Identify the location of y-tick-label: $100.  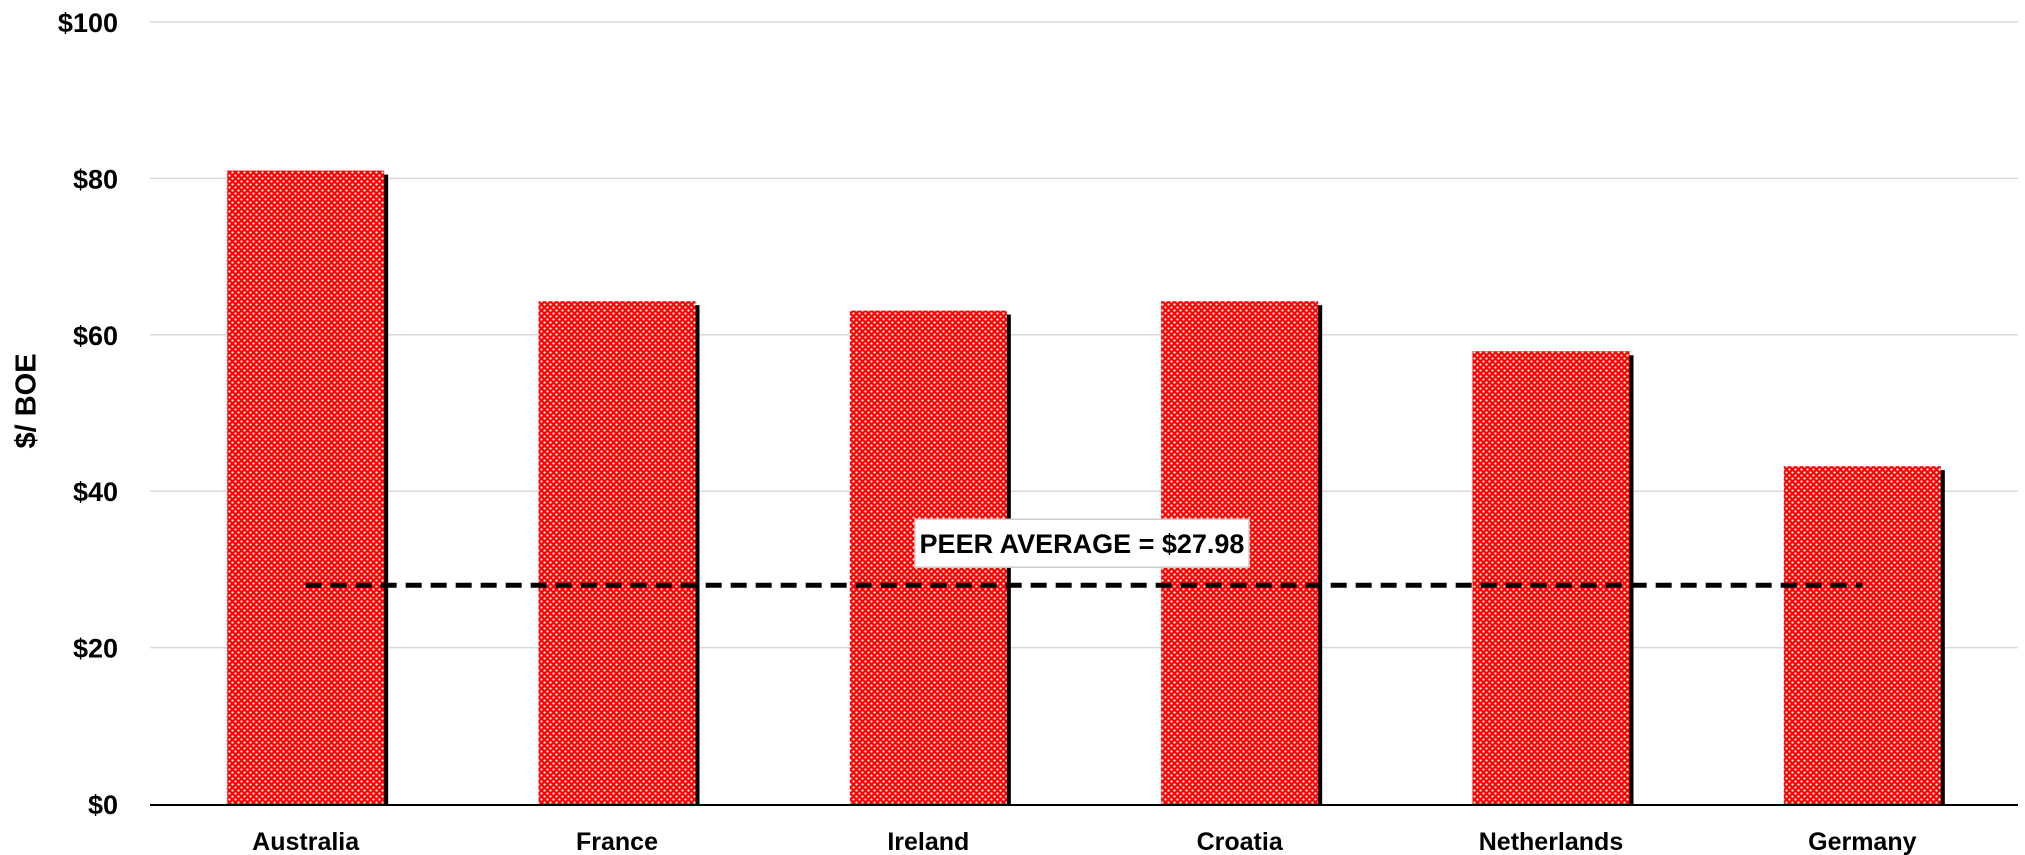
(88, 23).